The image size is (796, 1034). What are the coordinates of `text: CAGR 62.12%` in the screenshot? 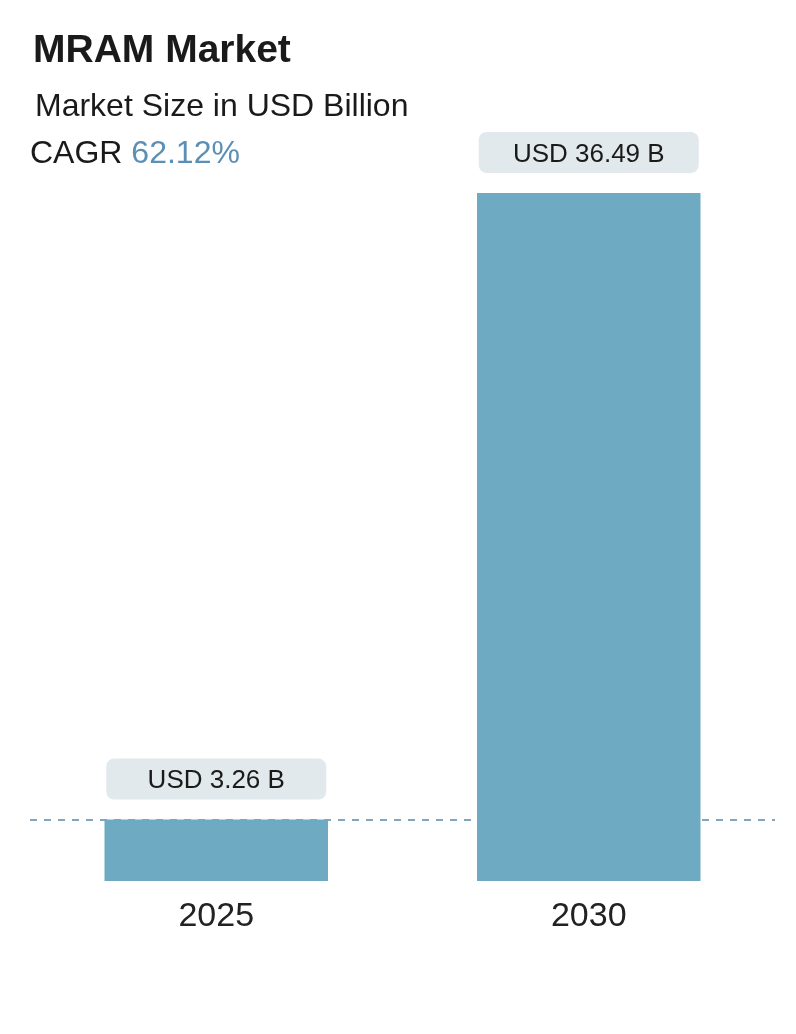 It's located at (135, 152).